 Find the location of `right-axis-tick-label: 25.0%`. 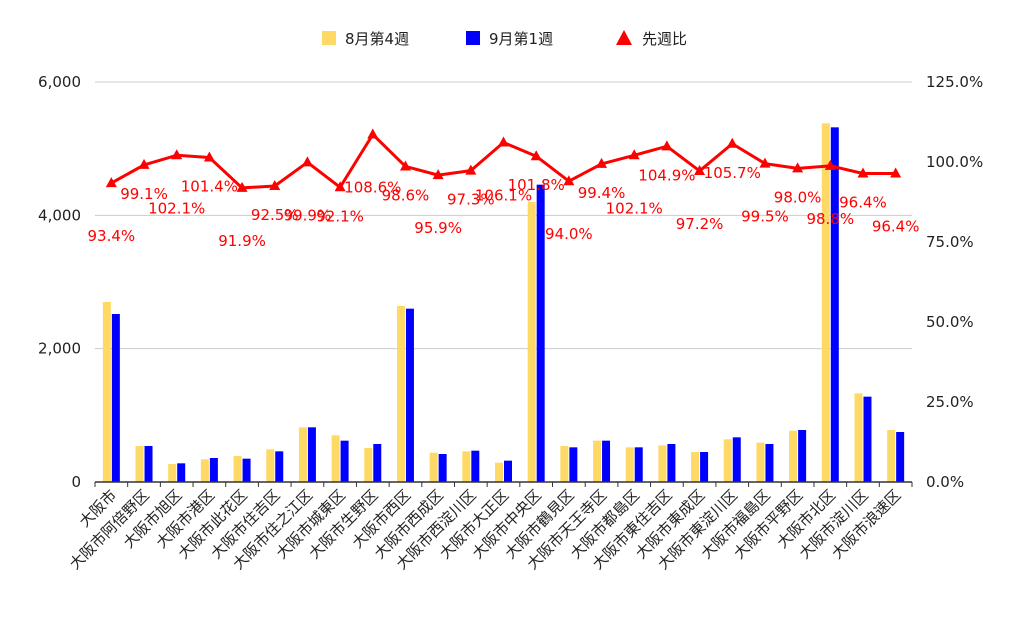

right-axis-tick-label: 25.0% is located at coordinates (950, 402).